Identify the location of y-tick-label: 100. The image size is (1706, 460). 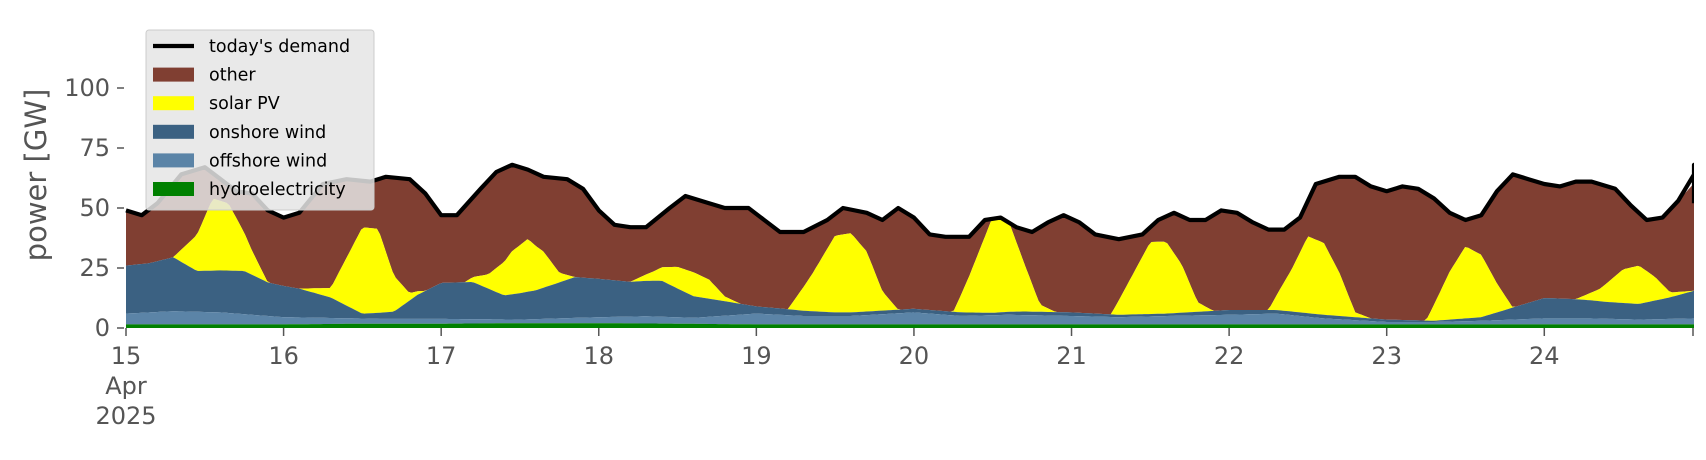
(87, 88).